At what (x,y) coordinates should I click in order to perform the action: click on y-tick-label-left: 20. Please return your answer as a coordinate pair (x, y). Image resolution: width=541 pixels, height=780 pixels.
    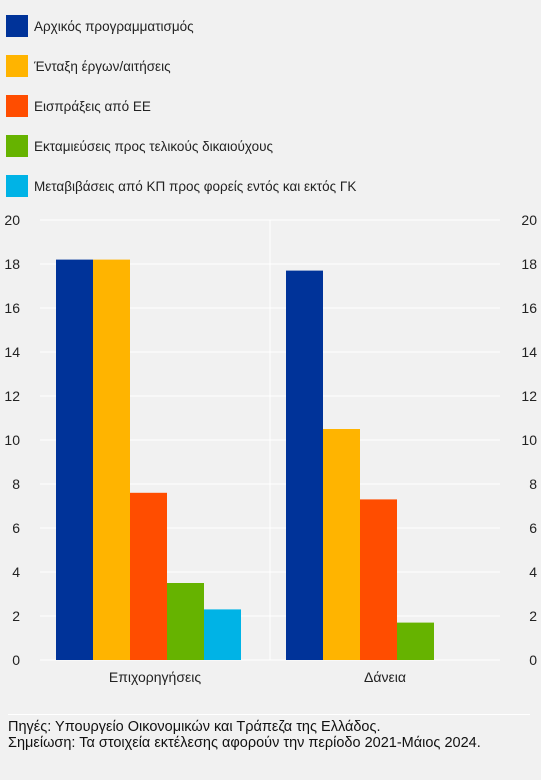
    Looking at the image, I should click on (12, 220).